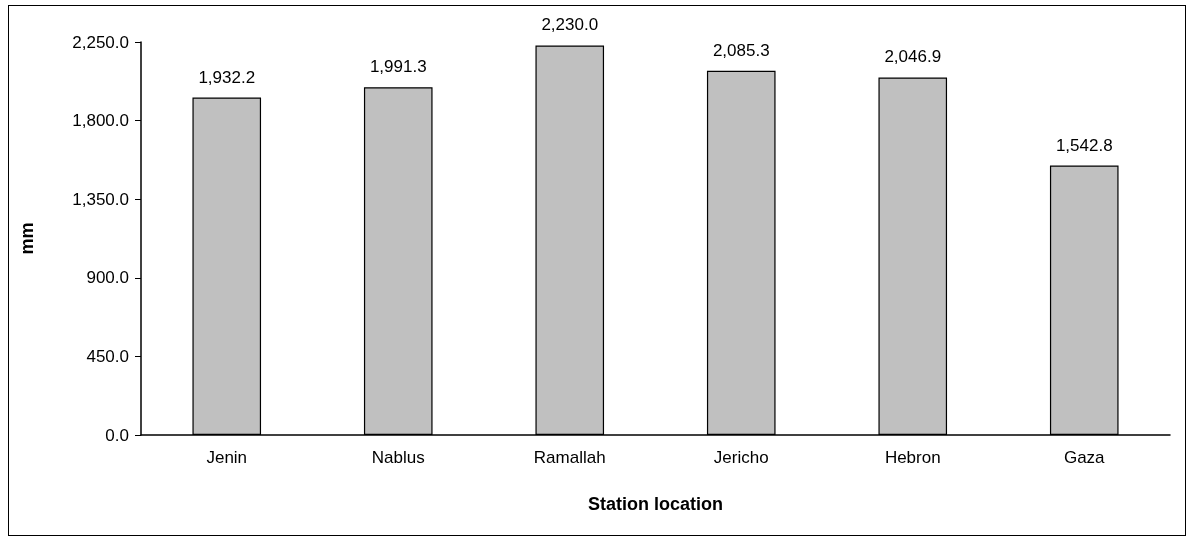 This screenshot has width=1194, height=541. Describe the element at coordinates (741, 50) in the screenshot. I see `data-label: 2,085.3` at that location.